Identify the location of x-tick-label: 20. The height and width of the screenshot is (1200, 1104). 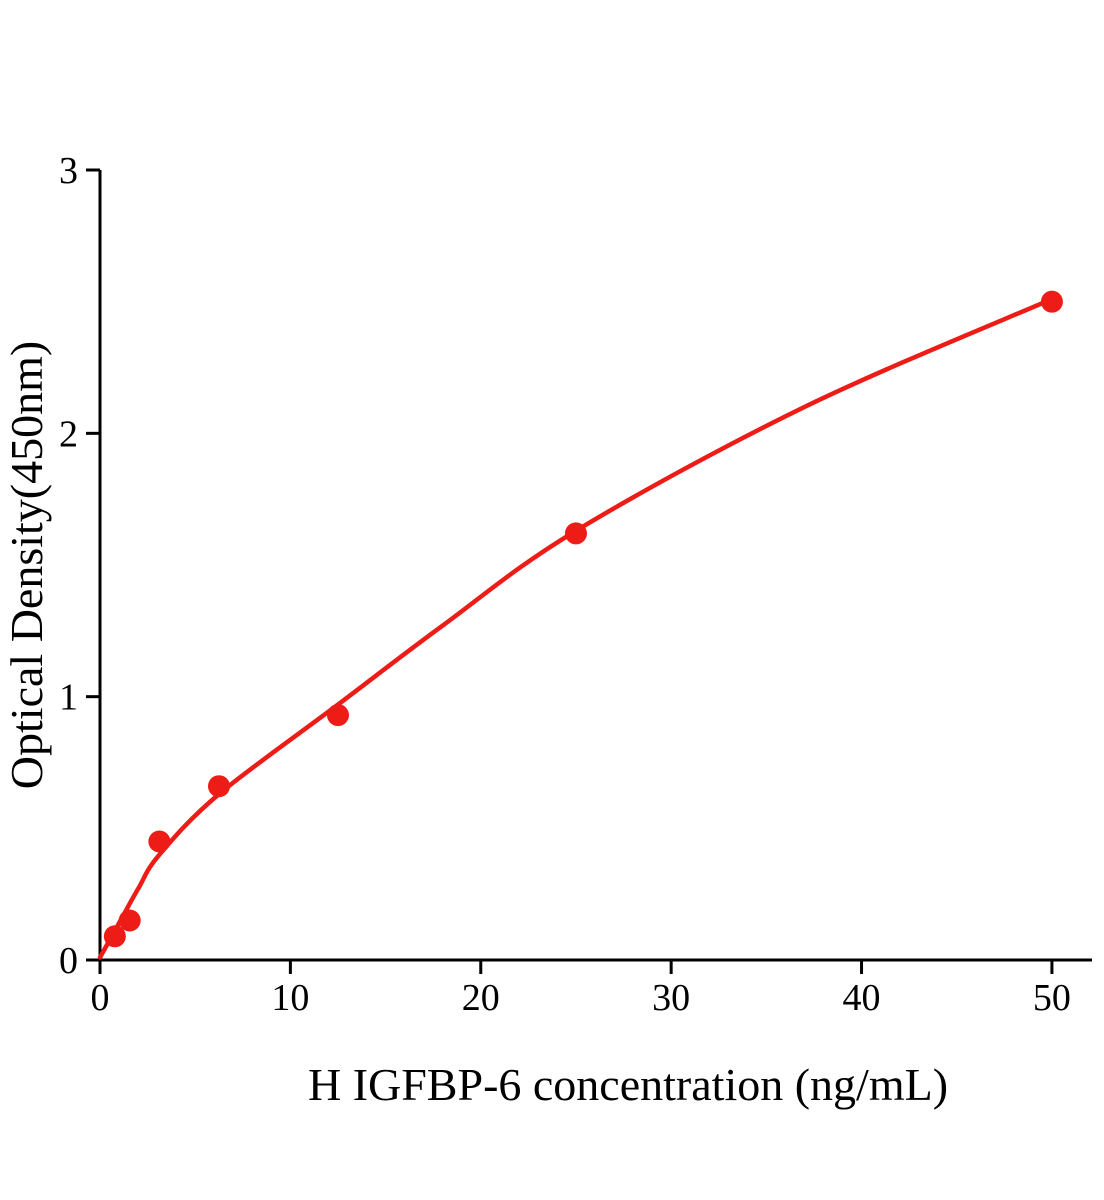
(481, 998).